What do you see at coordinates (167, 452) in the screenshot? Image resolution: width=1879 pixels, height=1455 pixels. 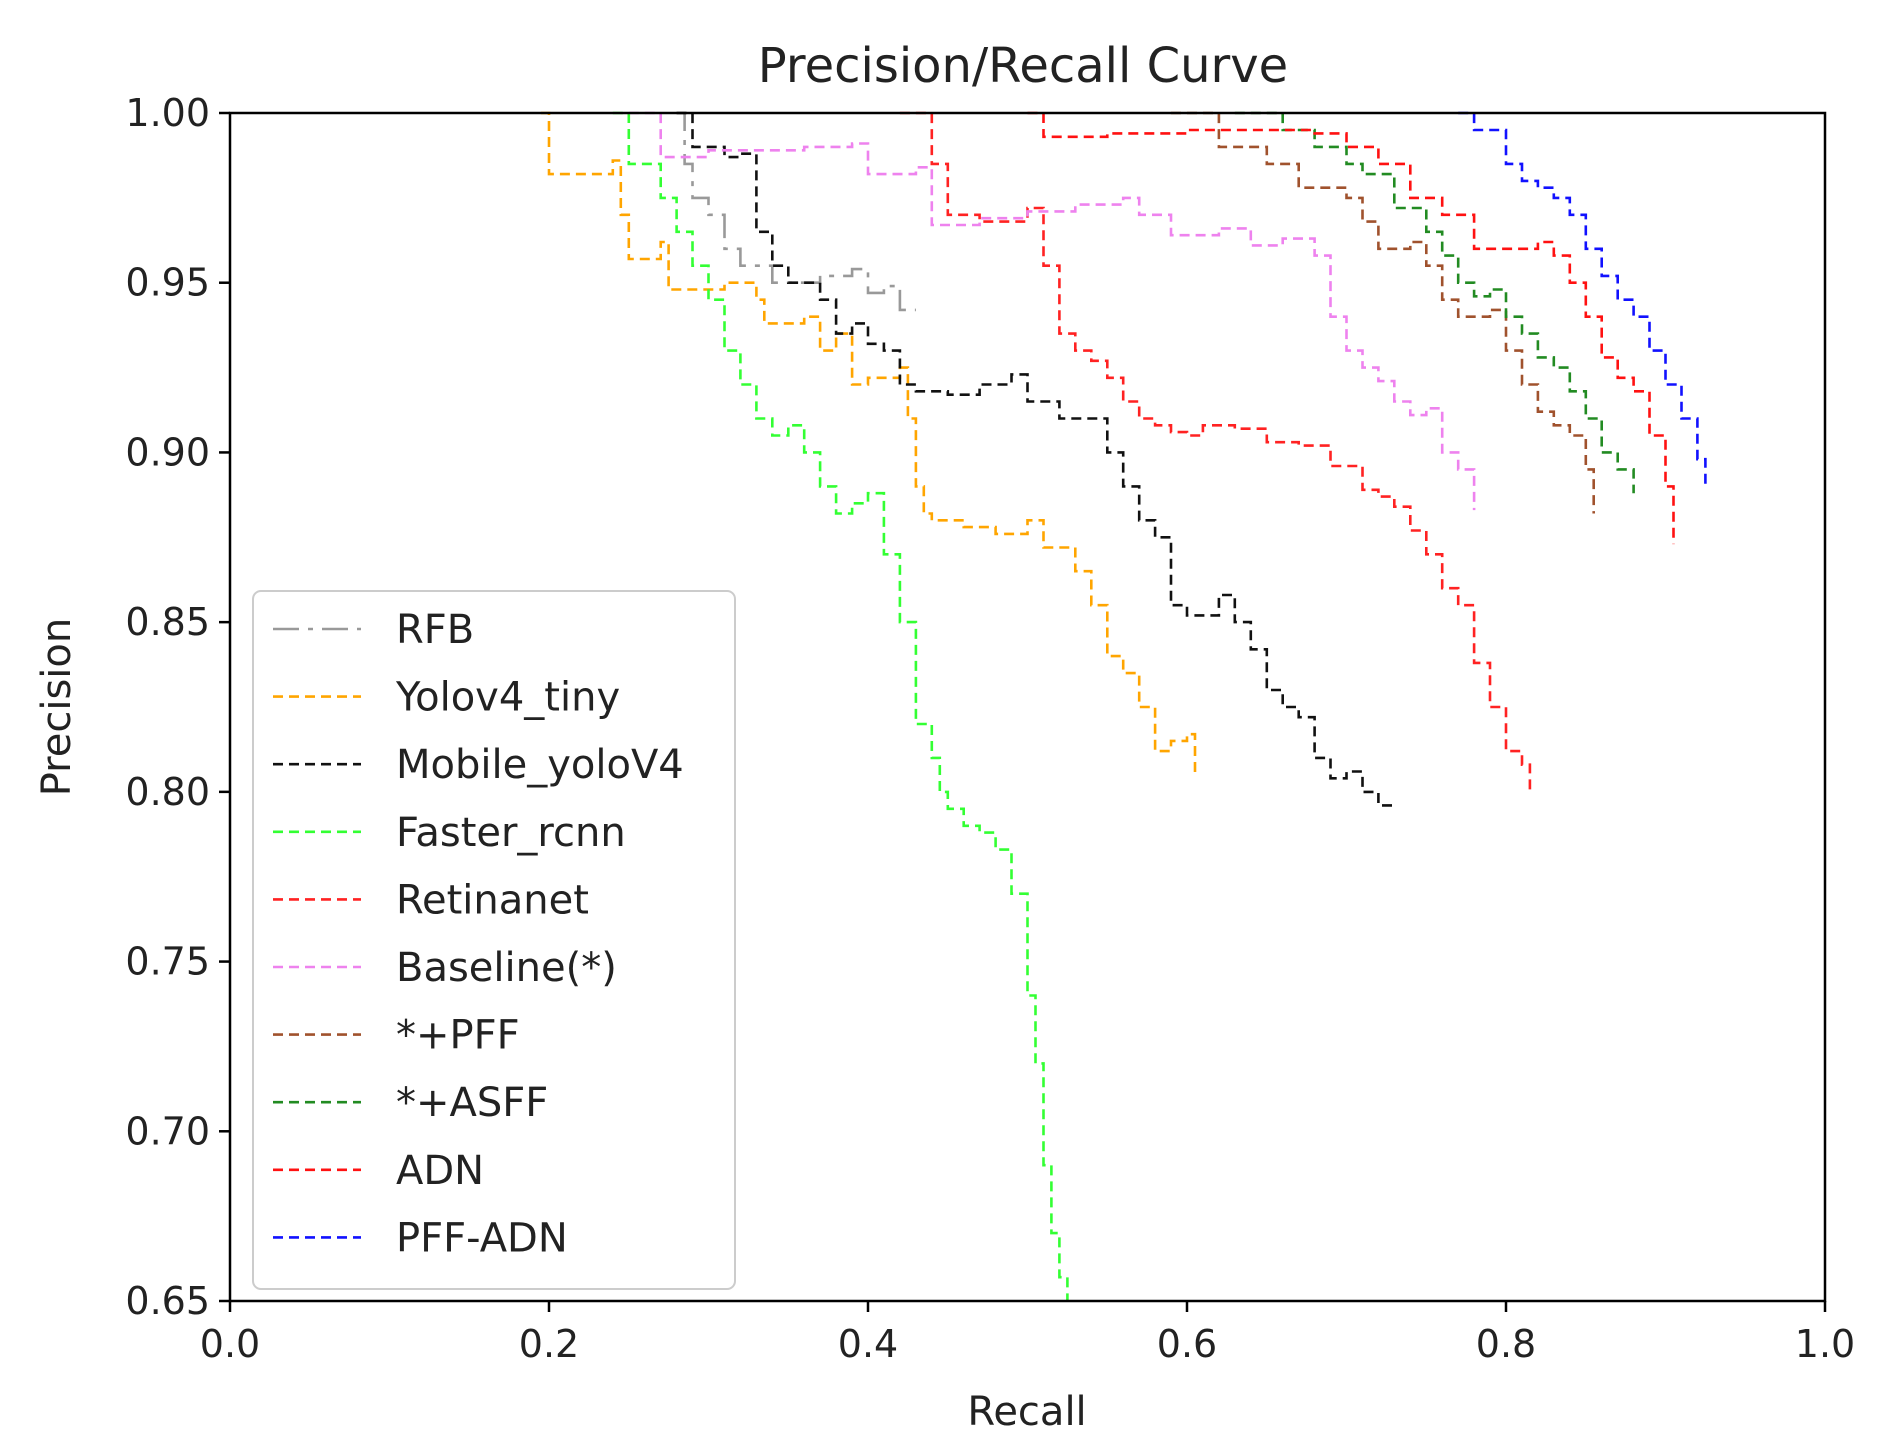 I see `y-tick-label: 0.90` at bounding box center [167, 452].